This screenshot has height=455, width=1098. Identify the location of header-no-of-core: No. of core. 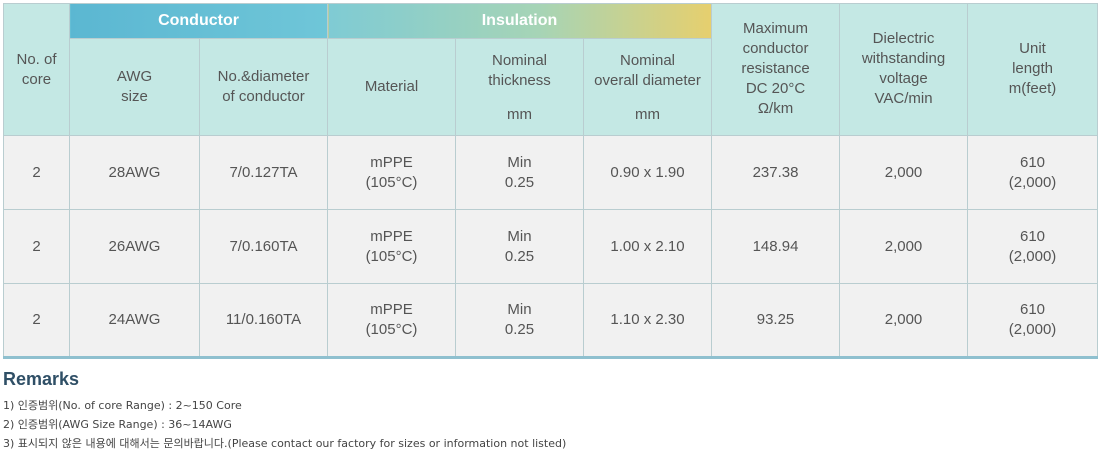
(36, 69).